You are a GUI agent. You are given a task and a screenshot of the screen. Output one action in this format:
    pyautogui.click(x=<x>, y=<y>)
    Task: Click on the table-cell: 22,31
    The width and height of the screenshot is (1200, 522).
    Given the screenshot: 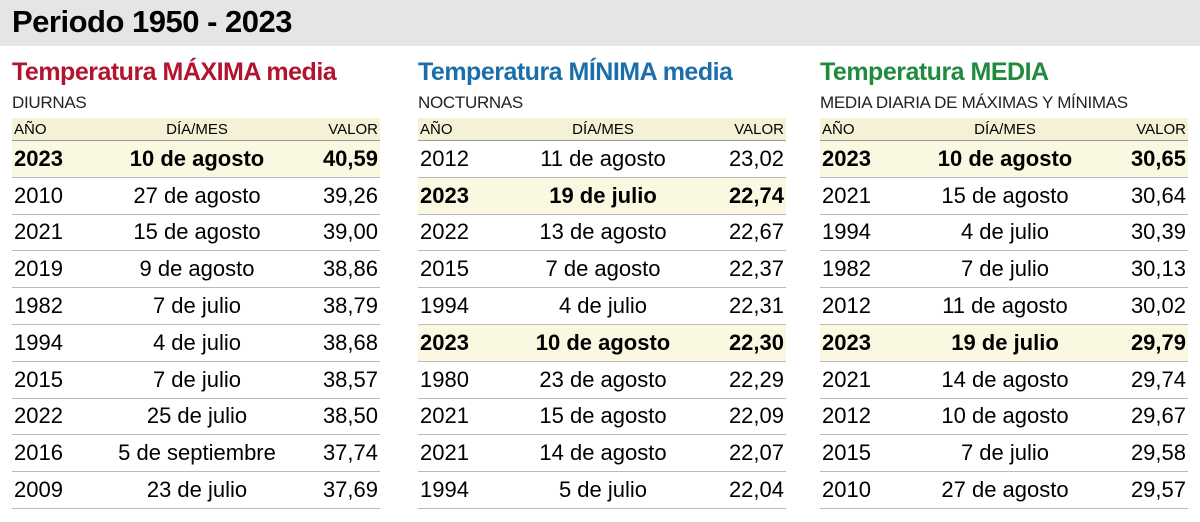 What is the action you would take?
    pyautogui.click(x=756, y=306)
    